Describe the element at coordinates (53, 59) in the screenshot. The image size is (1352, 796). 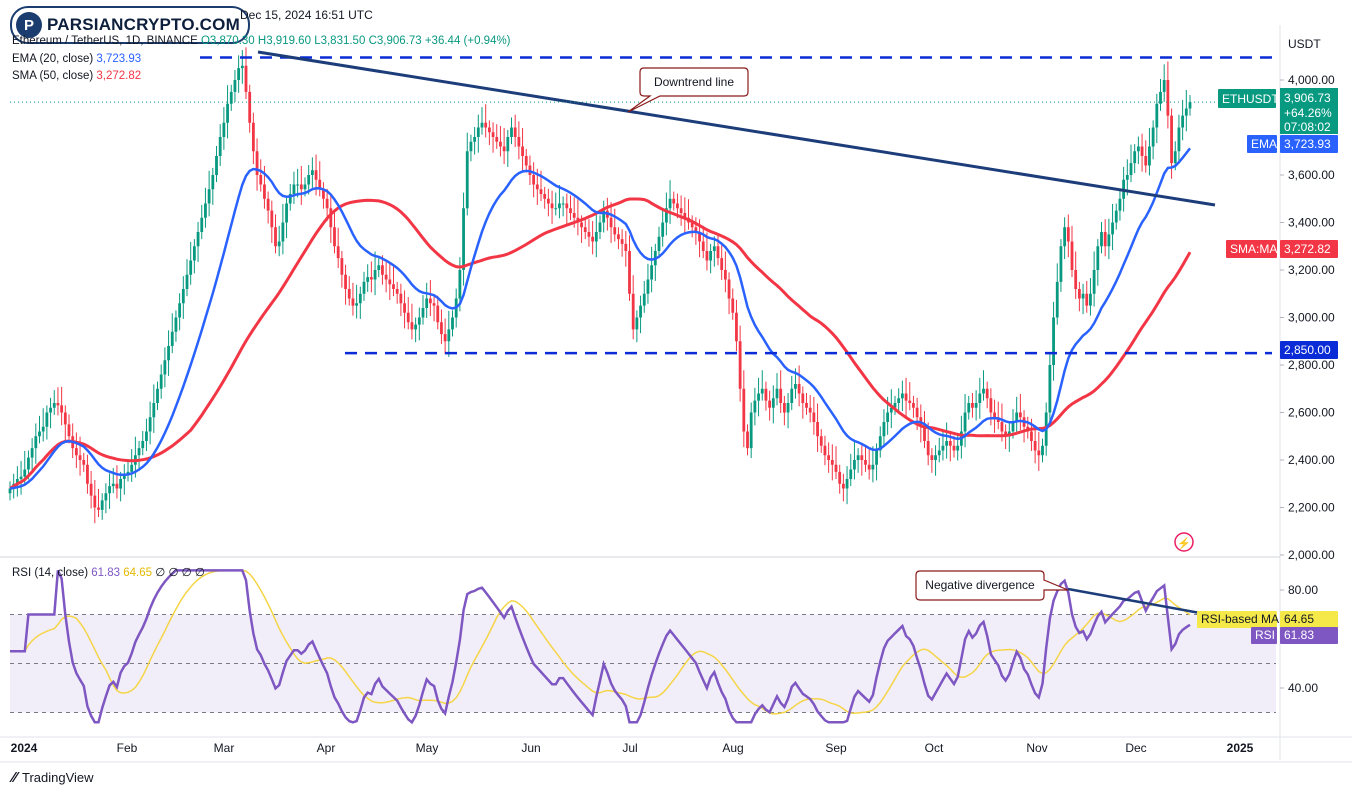
I see `ema-label: EMA (20, close)` at that location.